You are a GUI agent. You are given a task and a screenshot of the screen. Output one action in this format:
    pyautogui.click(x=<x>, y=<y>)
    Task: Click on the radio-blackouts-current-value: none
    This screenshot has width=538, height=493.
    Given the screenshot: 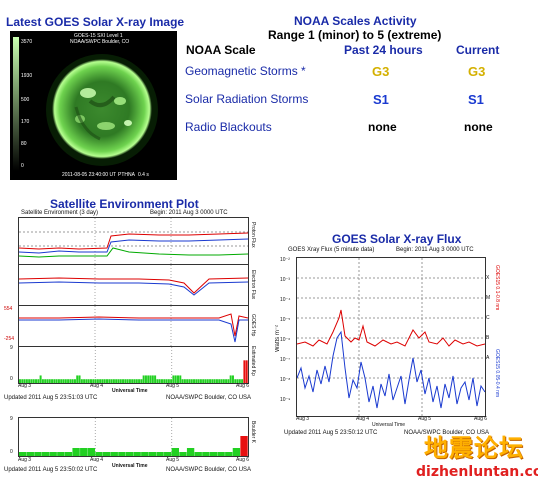 What is the action you would take?
    pyautogui.click(x=478, y=127)
    